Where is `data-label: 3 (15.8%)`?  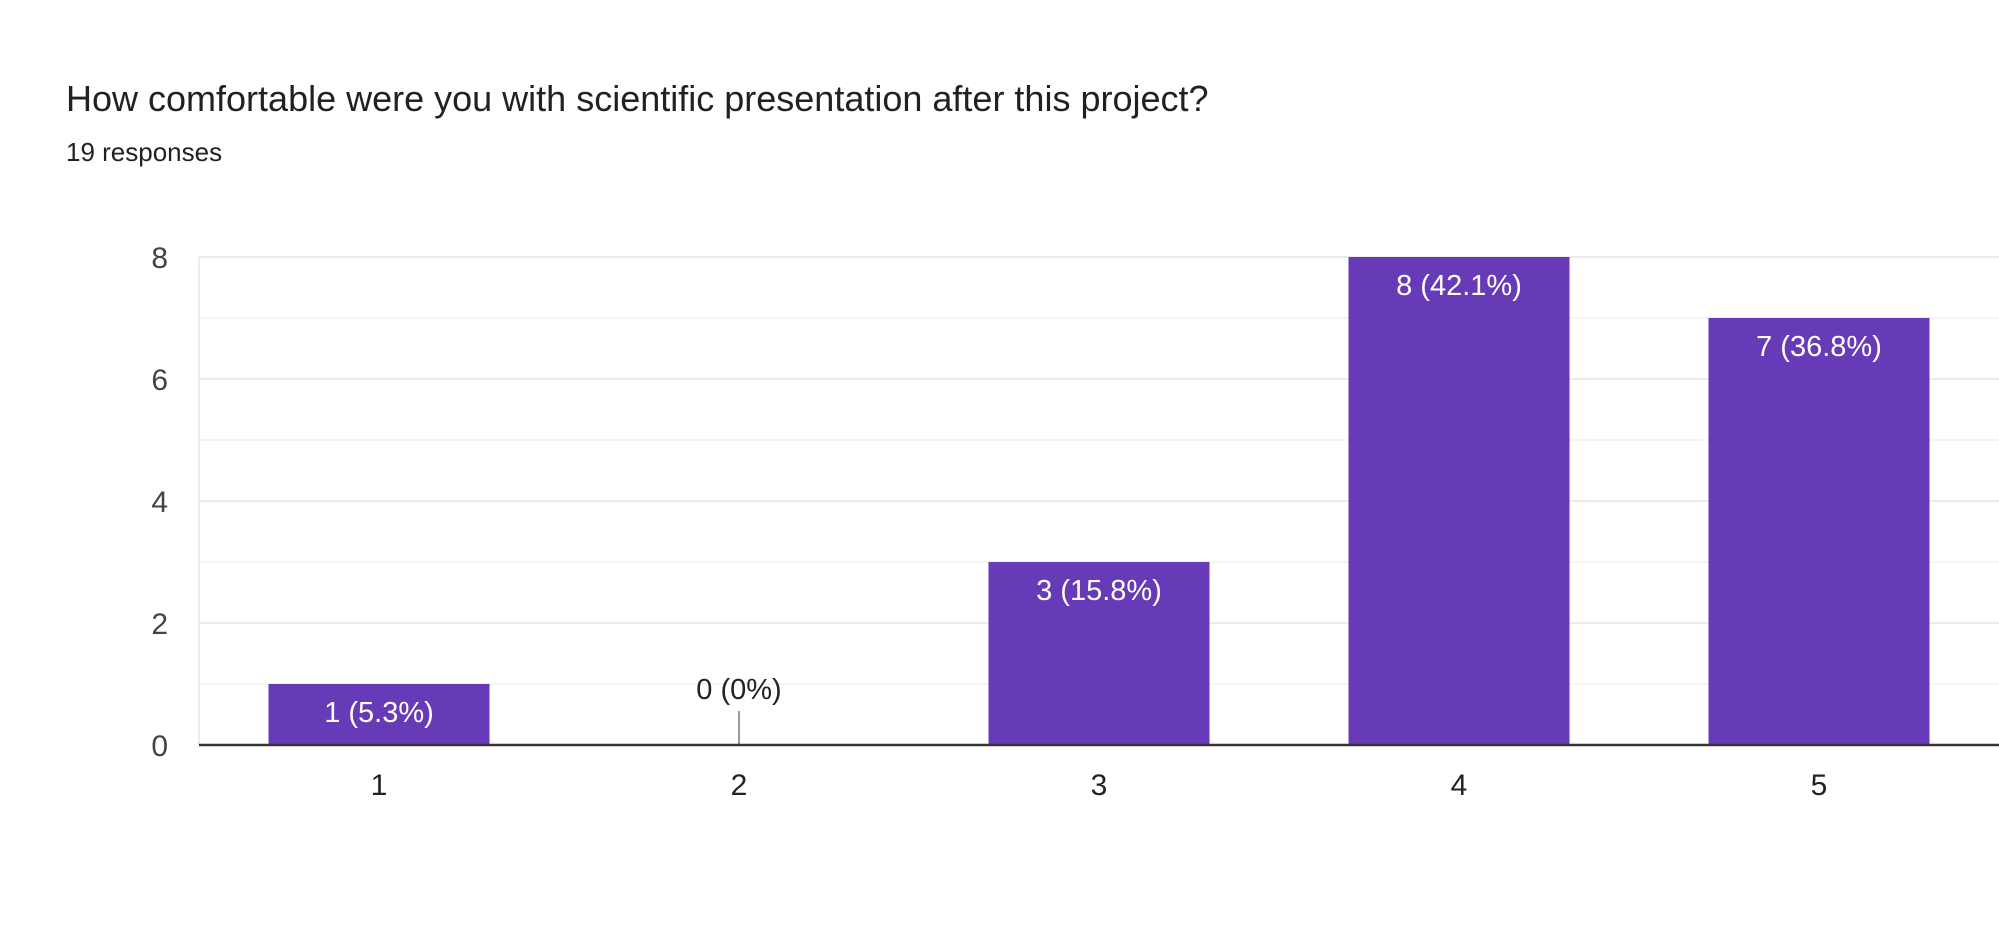 data-label: 3 (15.8%) is located at coordinates (1099, 591).